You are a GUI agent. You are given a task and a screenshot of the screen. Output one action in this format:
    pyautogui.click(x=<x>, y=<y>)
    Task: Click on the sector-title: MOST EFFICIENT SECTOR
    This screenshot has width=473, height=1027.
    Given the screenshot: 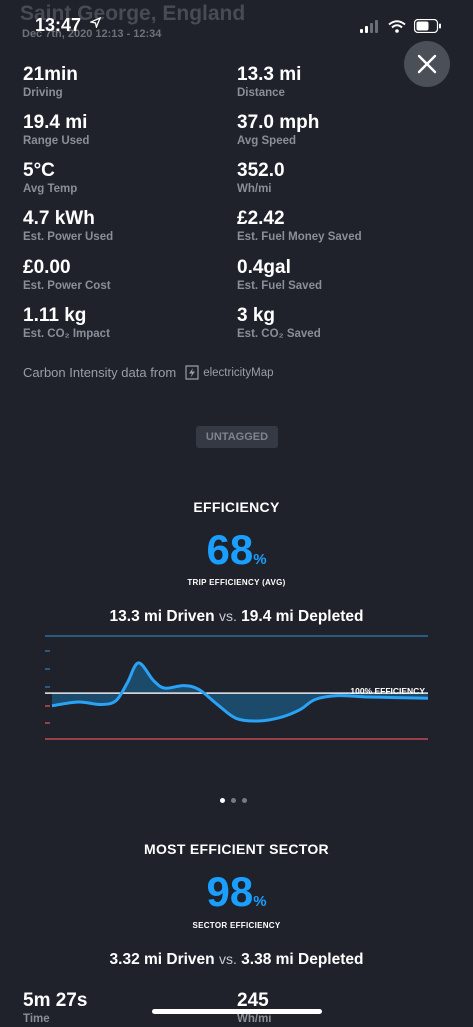 What is the action you would take?
    pyautogui.click(x=236, y=849)
    